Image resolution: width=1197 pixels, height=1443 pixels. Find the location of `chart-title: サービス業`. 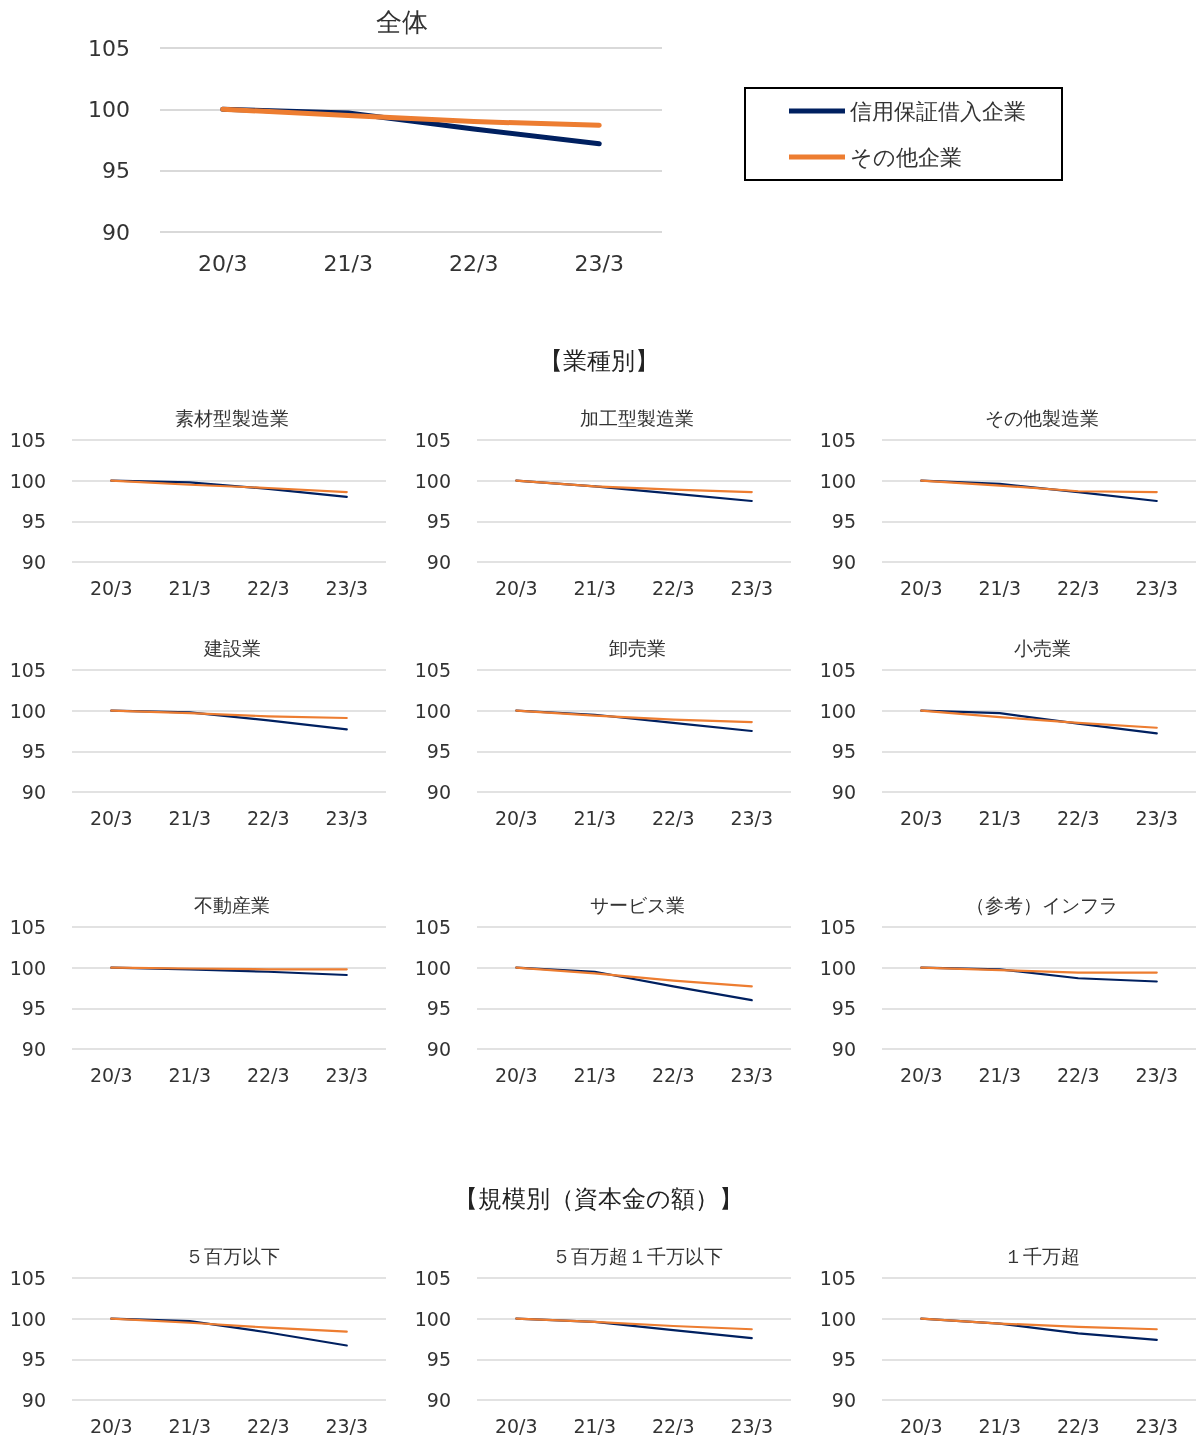

chart-title: サービス業 is located at coordinates (637, 904).